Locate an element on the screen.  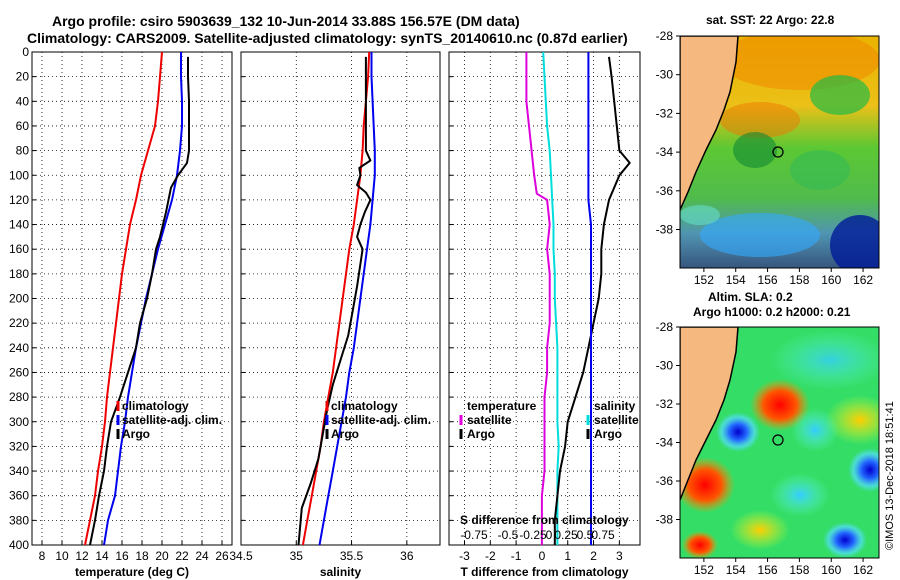
y-tick-label: 40 is located at coordinates (23, 101).